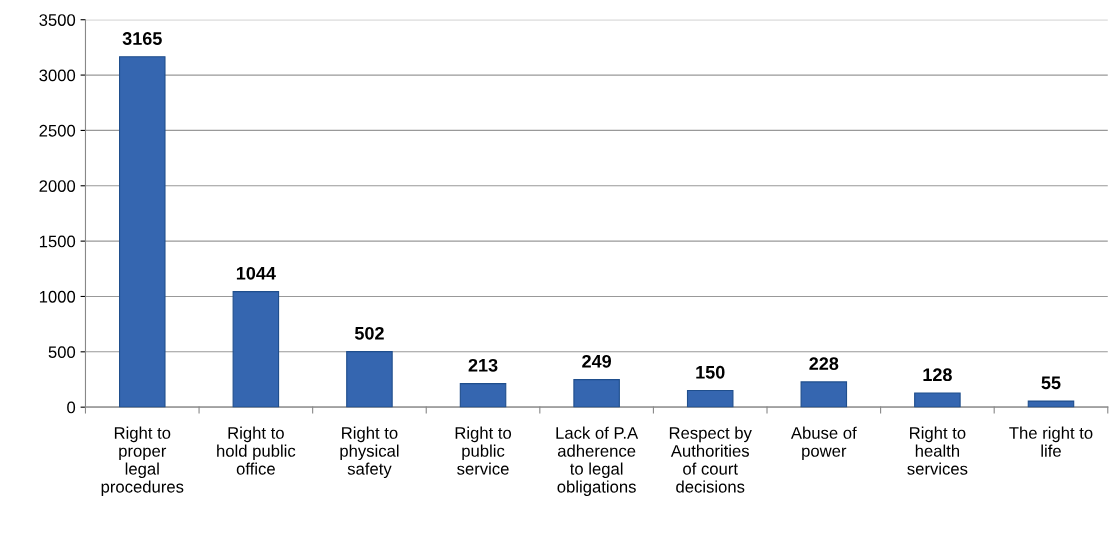 The height and width of the screenshot is (548, 1110). What do you see at coordinates (142, 461) in the screenshot?
I see `x-tick-label: Right to proper legal procedures` at bounding box center [142, 461].